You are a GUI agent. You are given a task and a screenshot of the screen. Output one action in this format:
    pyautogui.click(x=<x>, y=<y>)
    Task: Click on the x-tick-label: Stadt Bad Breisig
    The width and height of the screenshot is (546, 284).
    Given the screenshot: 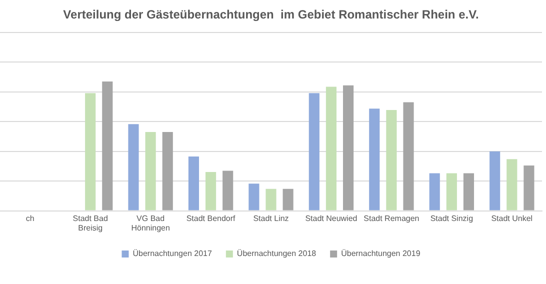 What is the action you would take?
    pyautogui.click(x=90, y=223)
    